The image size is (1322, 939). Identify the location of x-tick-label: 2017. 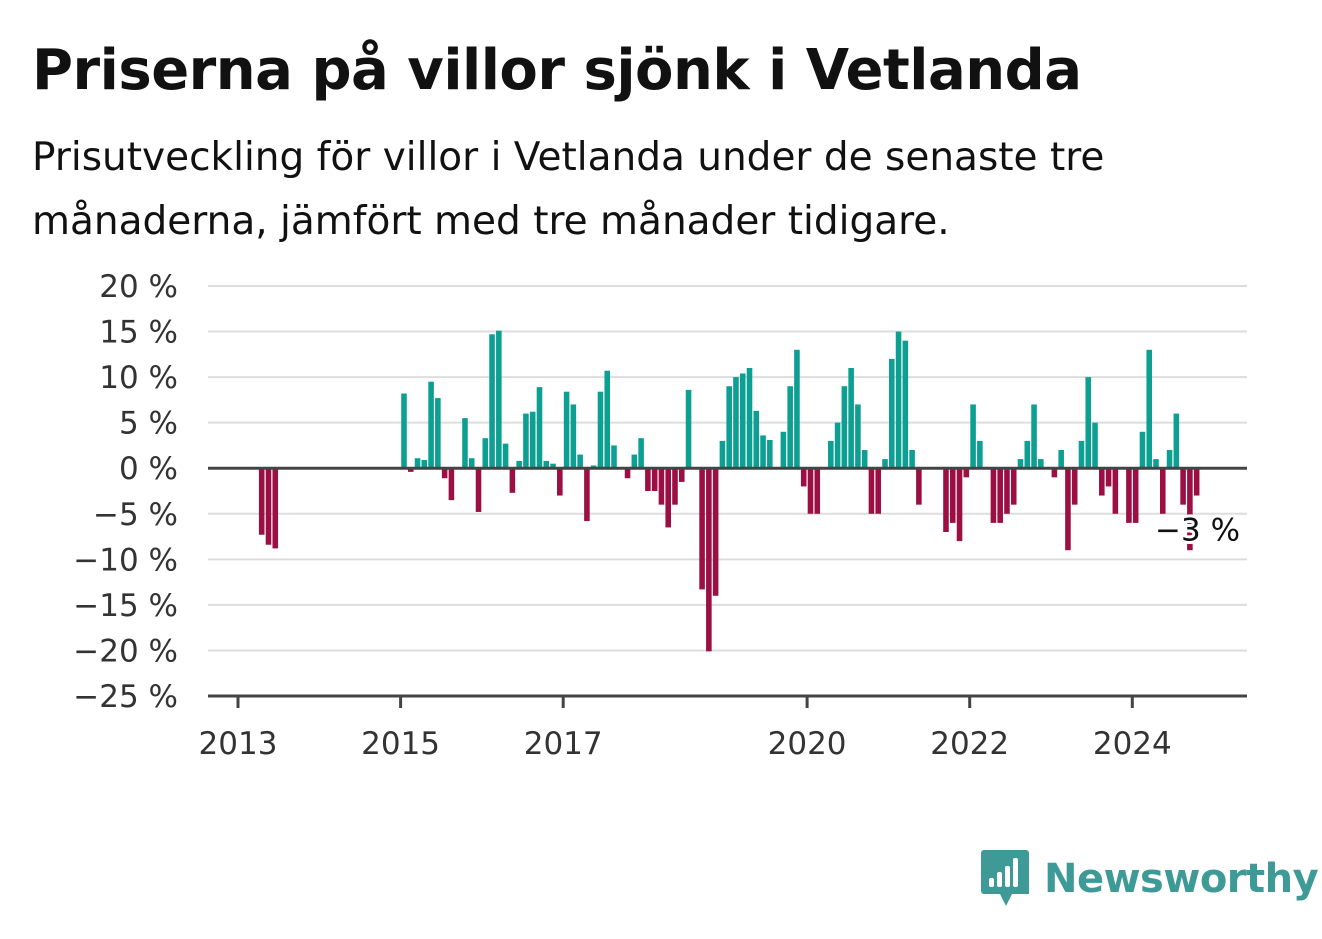
(563, 744).